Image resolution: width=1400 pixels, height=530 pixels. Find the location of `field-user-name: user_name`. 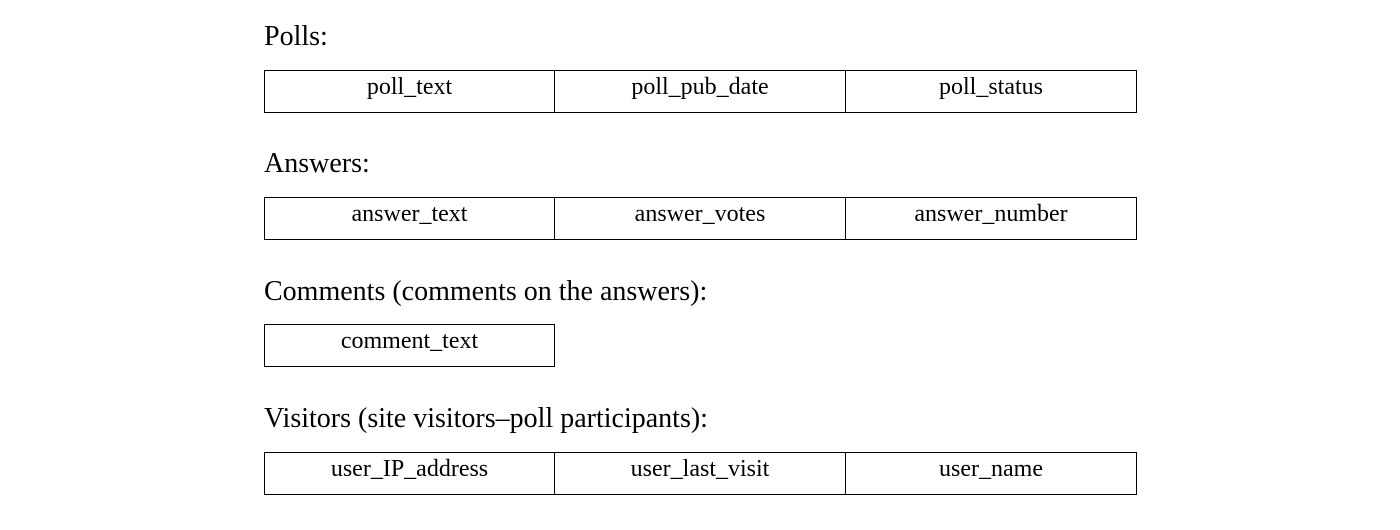

field-user-name: user_name is located at coordinates (991, 473).